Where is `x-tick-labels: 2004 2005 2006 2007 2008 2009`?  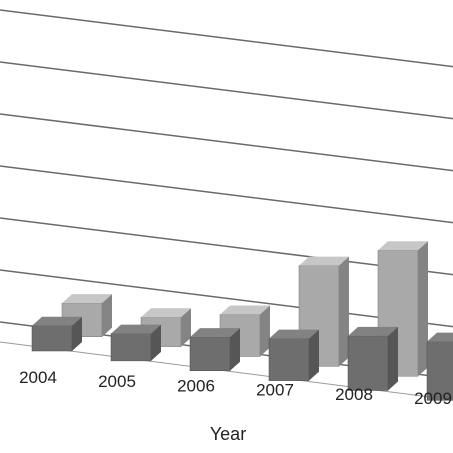 x-tick-labels: 2004 2005 2006 2007 2008 2009 is located at coordinates (235, 388).